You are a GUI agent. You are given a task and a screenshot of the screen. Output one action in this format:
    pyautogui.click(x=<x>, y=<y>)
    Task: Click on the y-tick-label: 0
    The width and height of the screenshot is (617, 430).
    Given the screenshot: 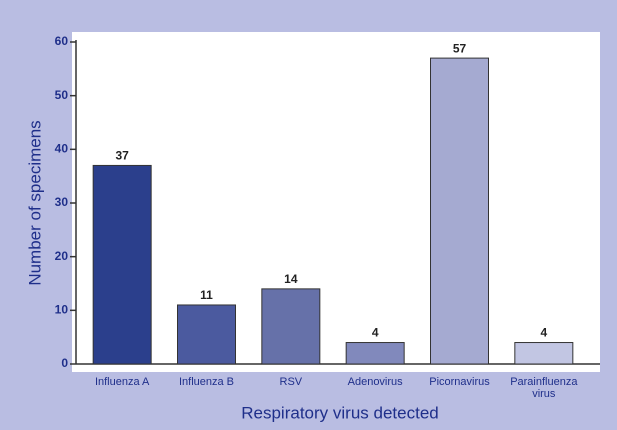 What is the action you would take?
    pyautogui.click(x=64, y=363)
    